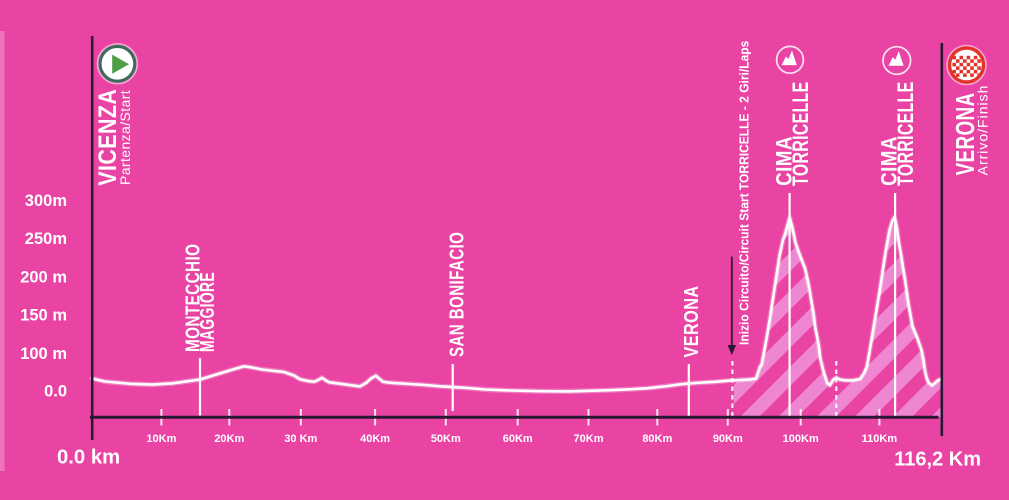  I want to click on svg-text: Arrivo/Finish, so click(982, 130).